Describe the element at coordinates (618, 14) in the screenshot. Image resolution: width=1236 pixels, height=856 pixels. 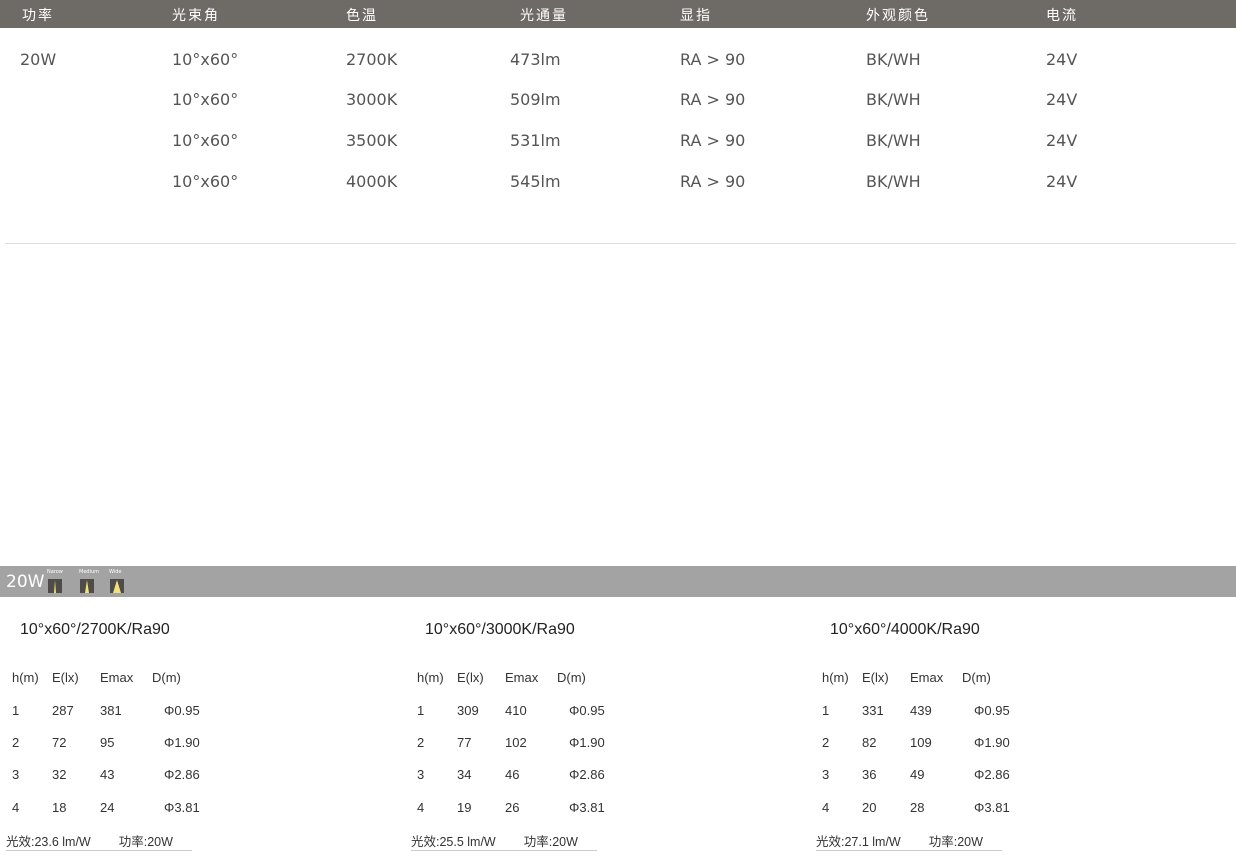
I see `spec-table-header: 功率 光束角 色温 光通量 显指 外观颜色 电流` at that location.